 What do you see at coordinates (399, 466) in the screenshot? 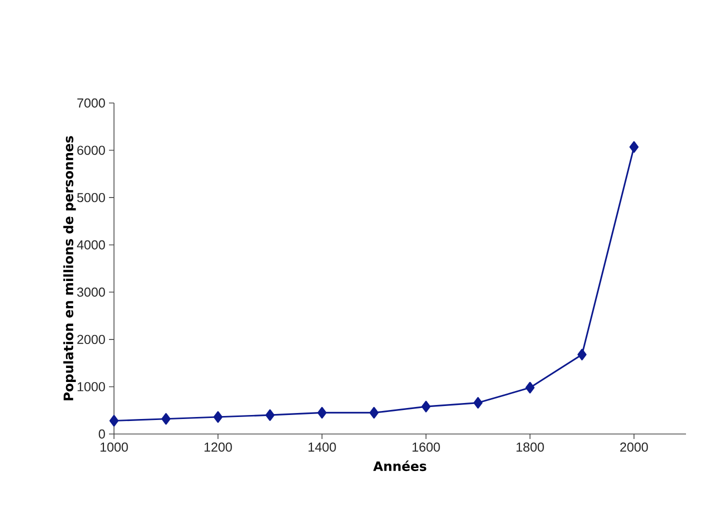
I see `x-axis-title: Années` at bounding box center [399, 466].